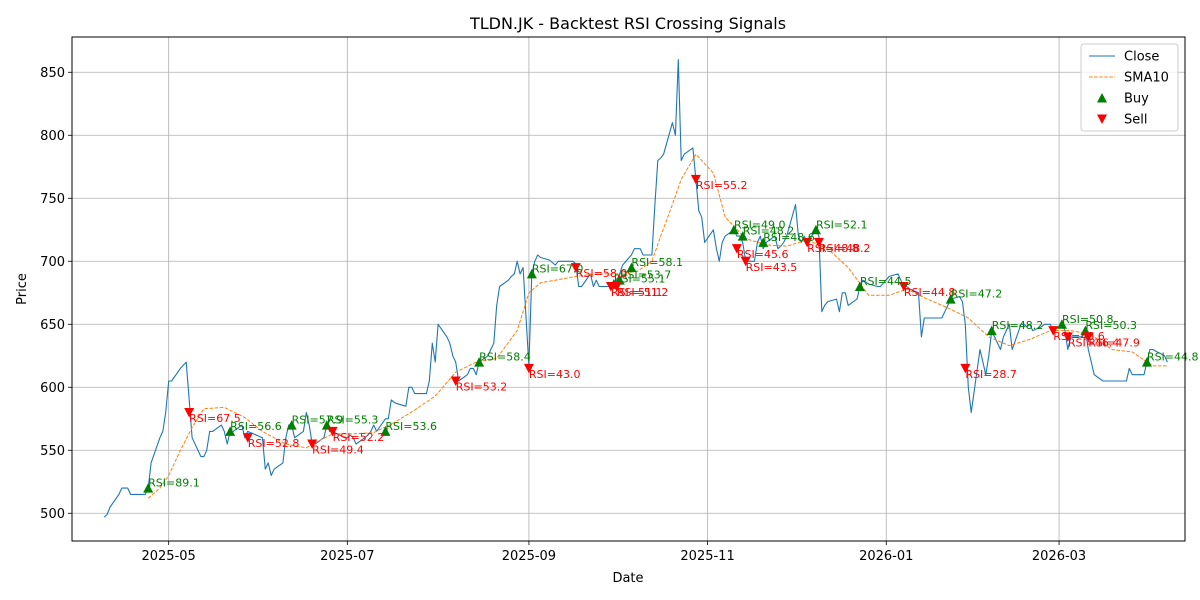  I want to click on legend: Close SMA10 Buy Sell, so click(1129, 87).